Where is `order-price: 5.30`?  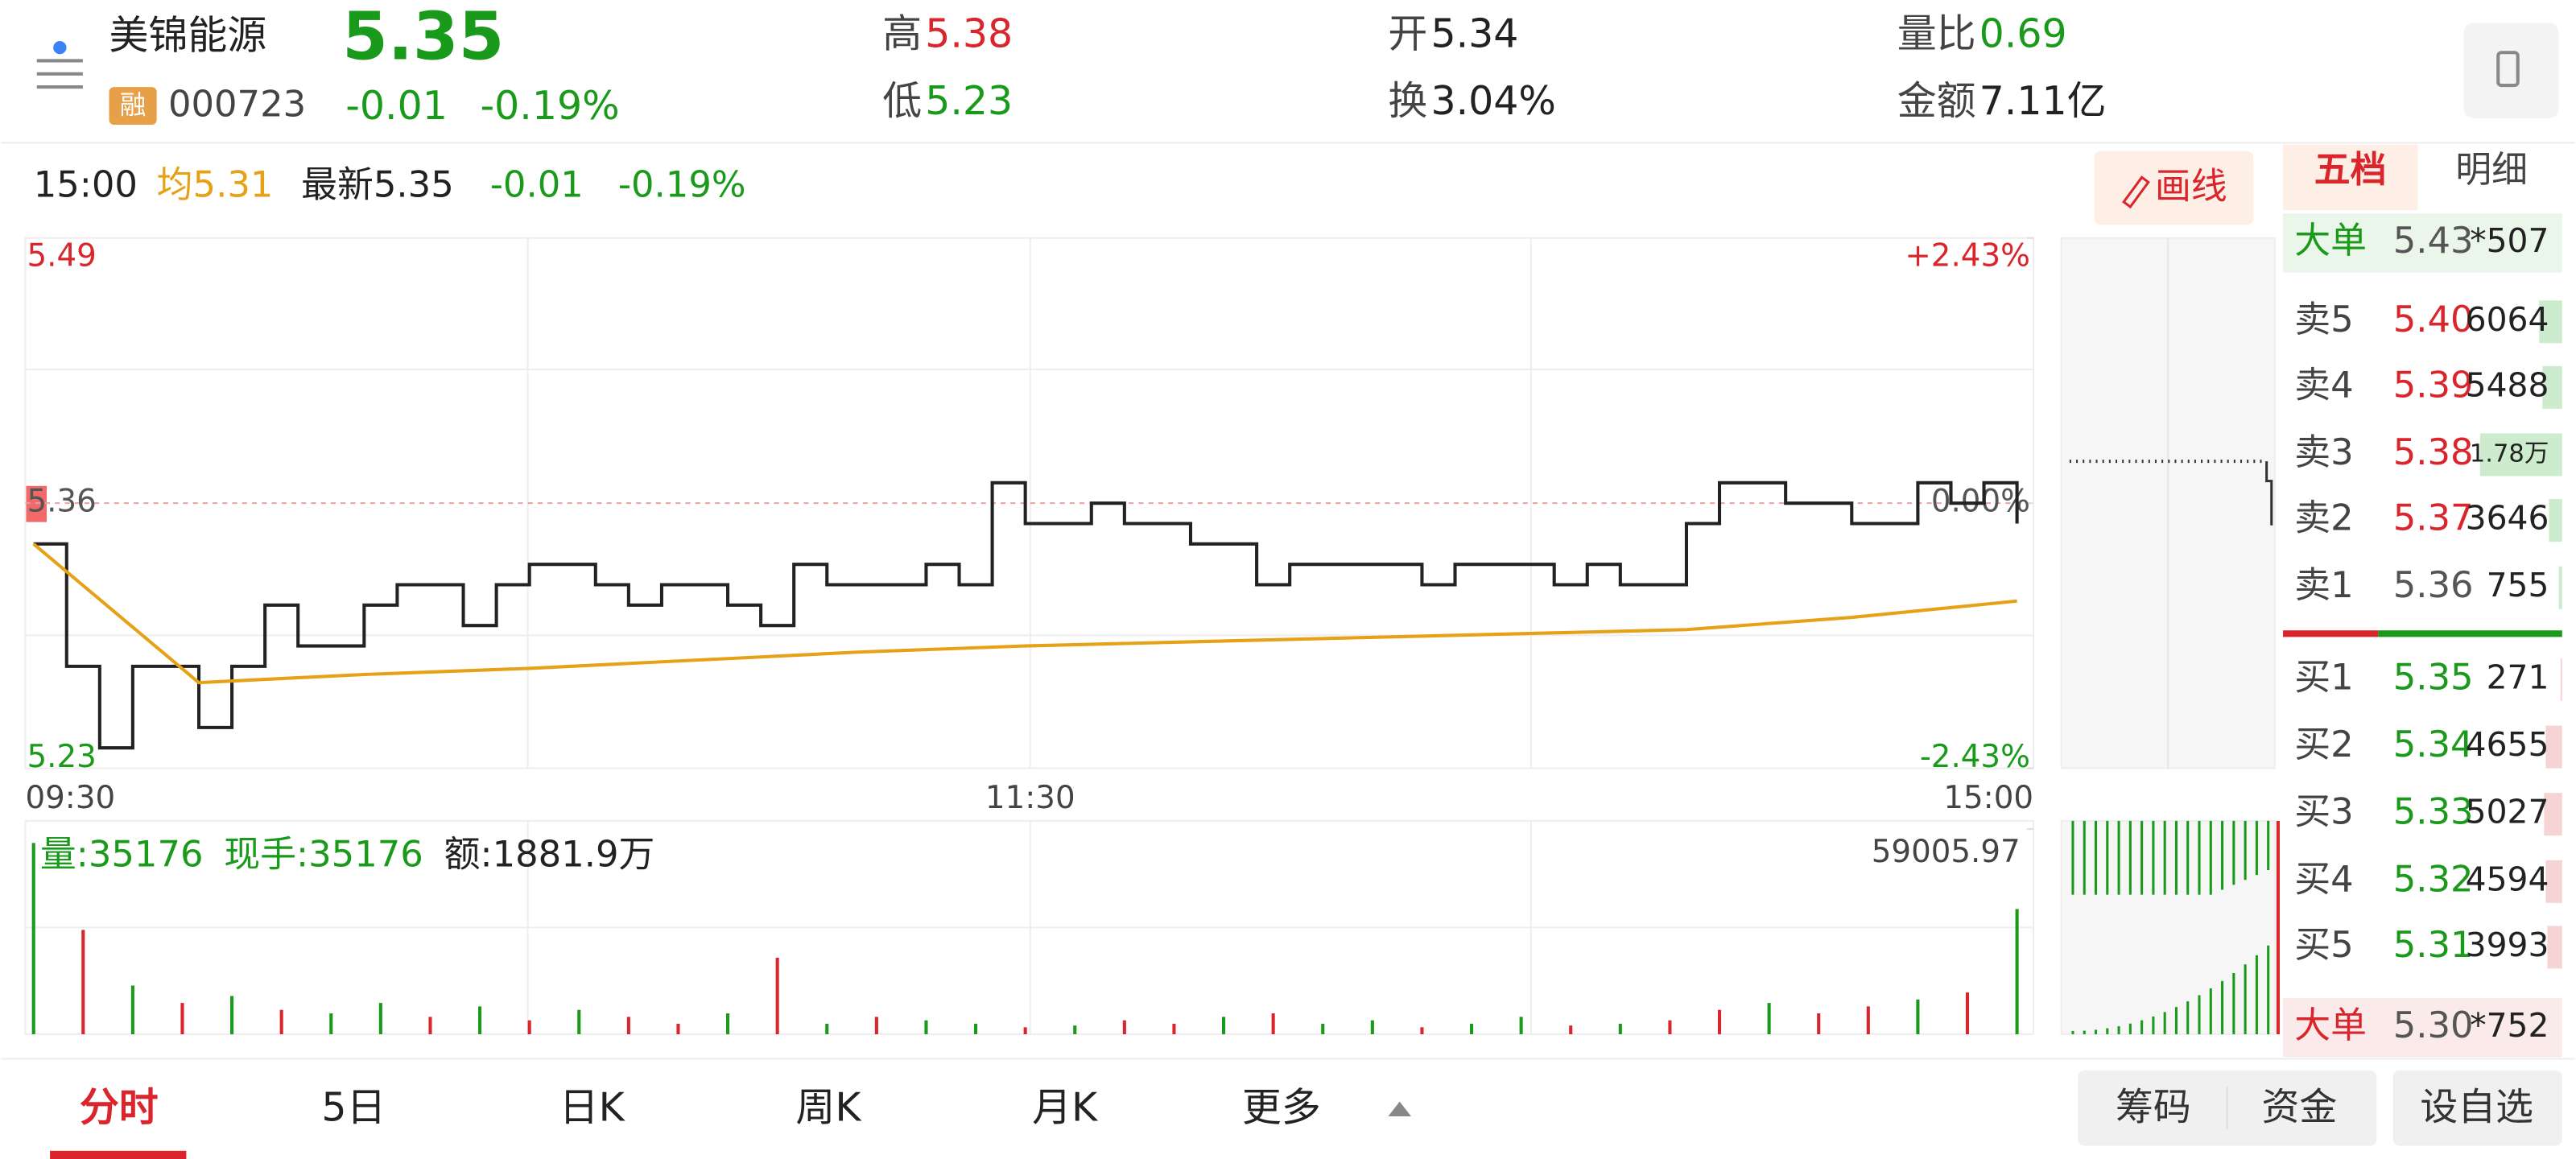 order-price: 5.30 is located at coordinates (2433, 1025).